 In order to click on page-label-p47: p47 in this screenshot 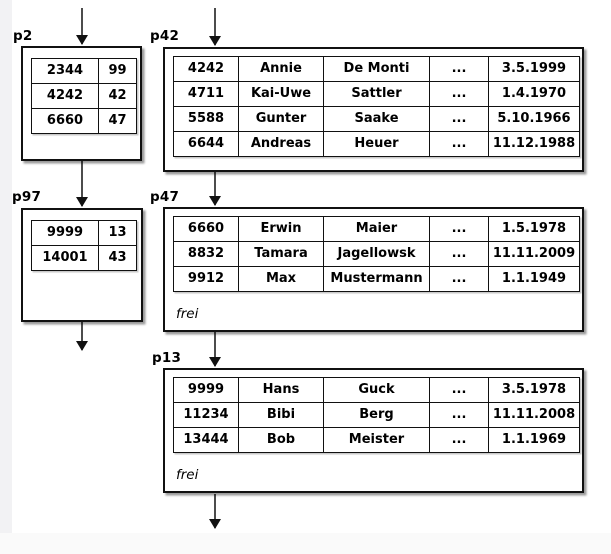, I will do `click(165, 197)`.